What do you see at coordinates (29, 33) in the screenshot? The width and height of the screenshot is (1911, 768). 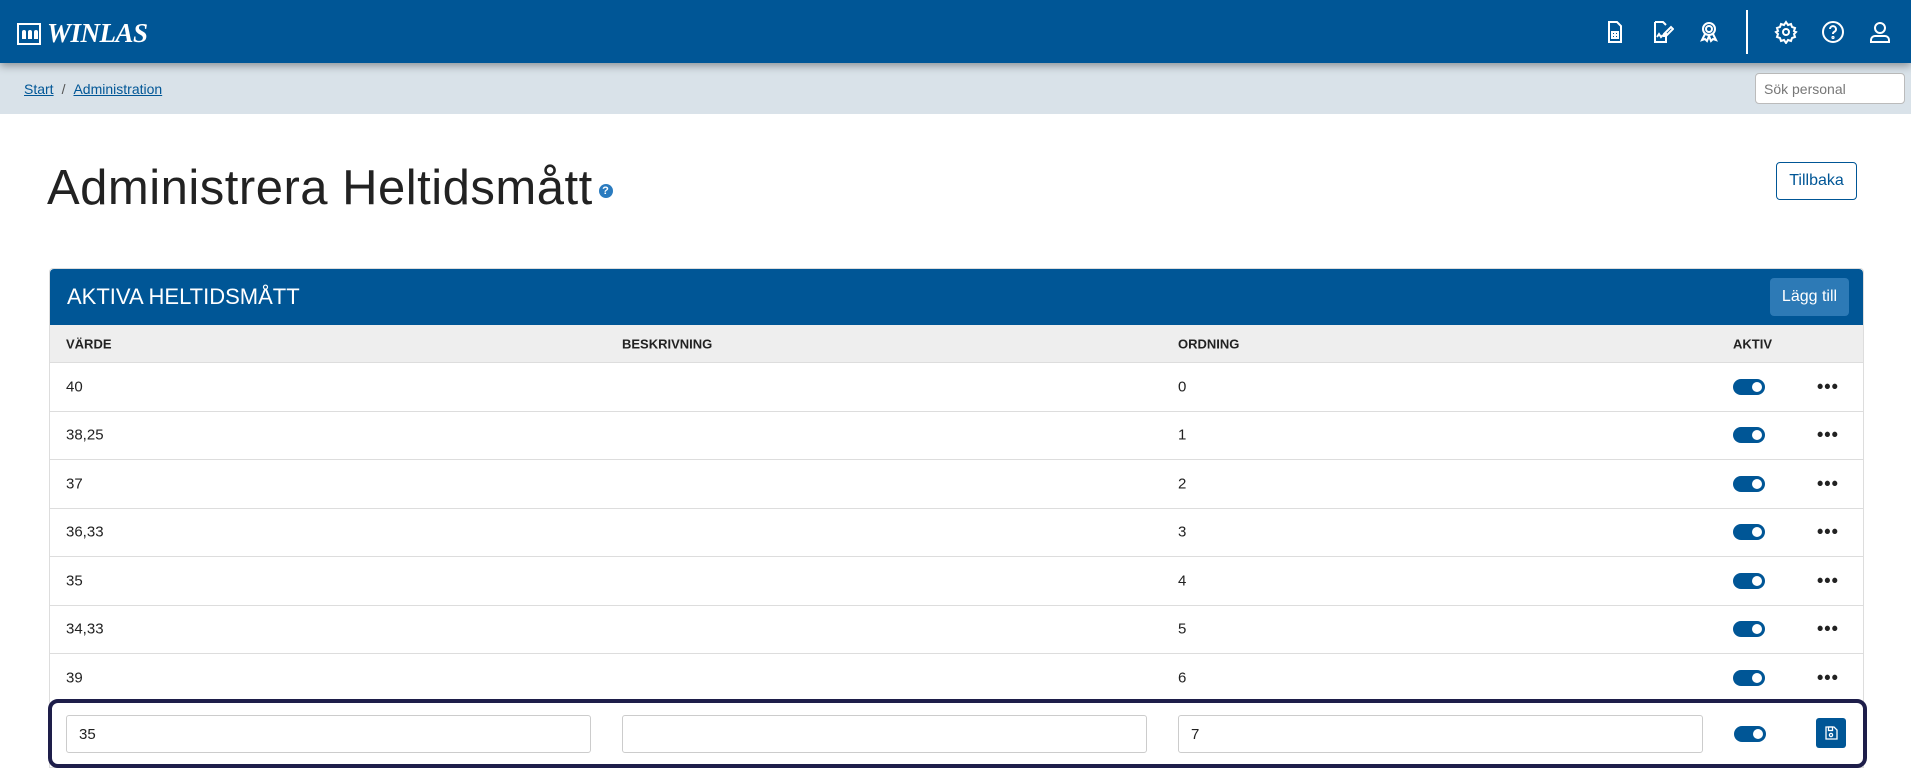 I see `logo-people-icon` at bounding box center [29, 33].